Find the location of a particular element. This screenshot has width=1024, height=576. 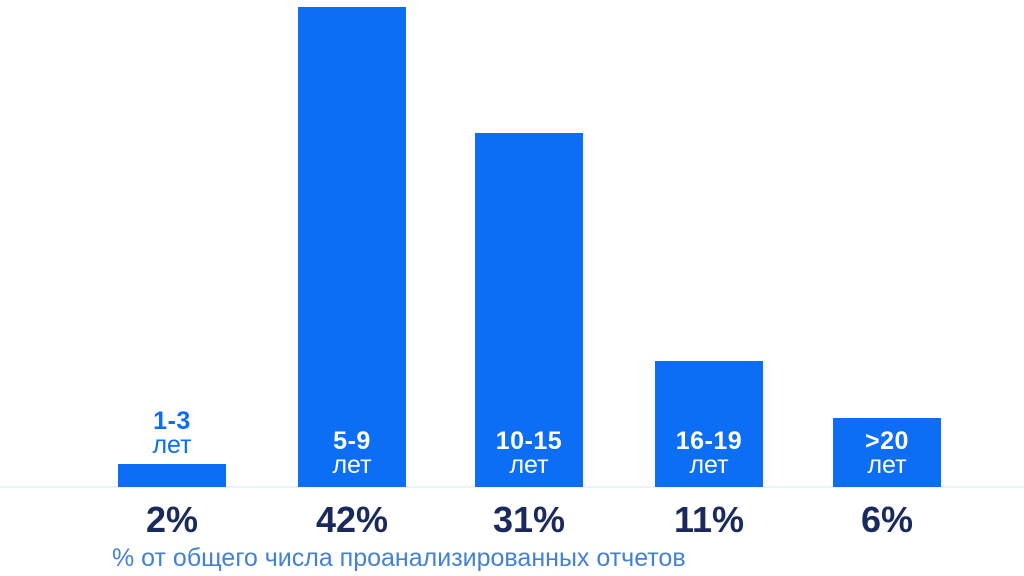

bar-group-1-3: 1-3 лет 2% is located at coordinates (172, 288).